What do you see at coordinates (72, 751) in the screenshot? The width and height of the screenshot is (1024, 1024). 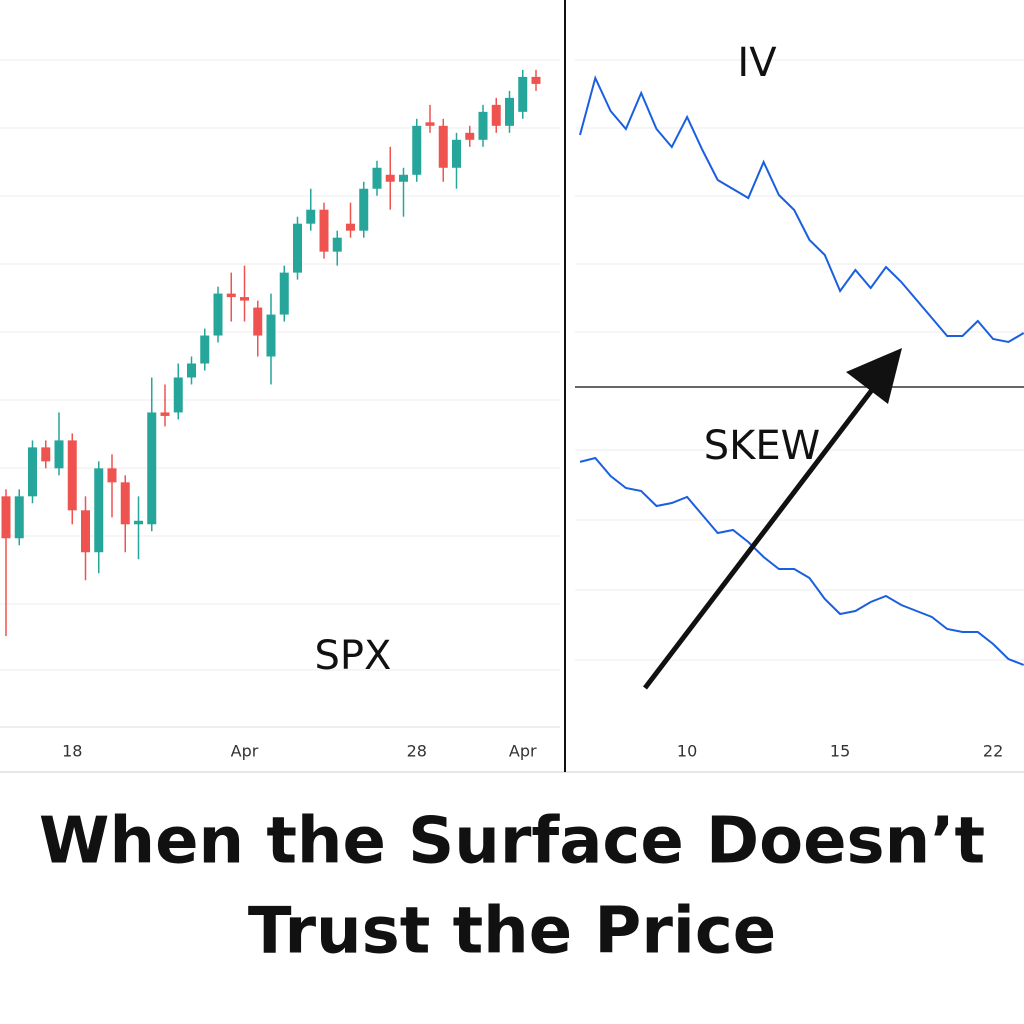 I see `x-tick-label: 18` at bounding box center [72, 751].